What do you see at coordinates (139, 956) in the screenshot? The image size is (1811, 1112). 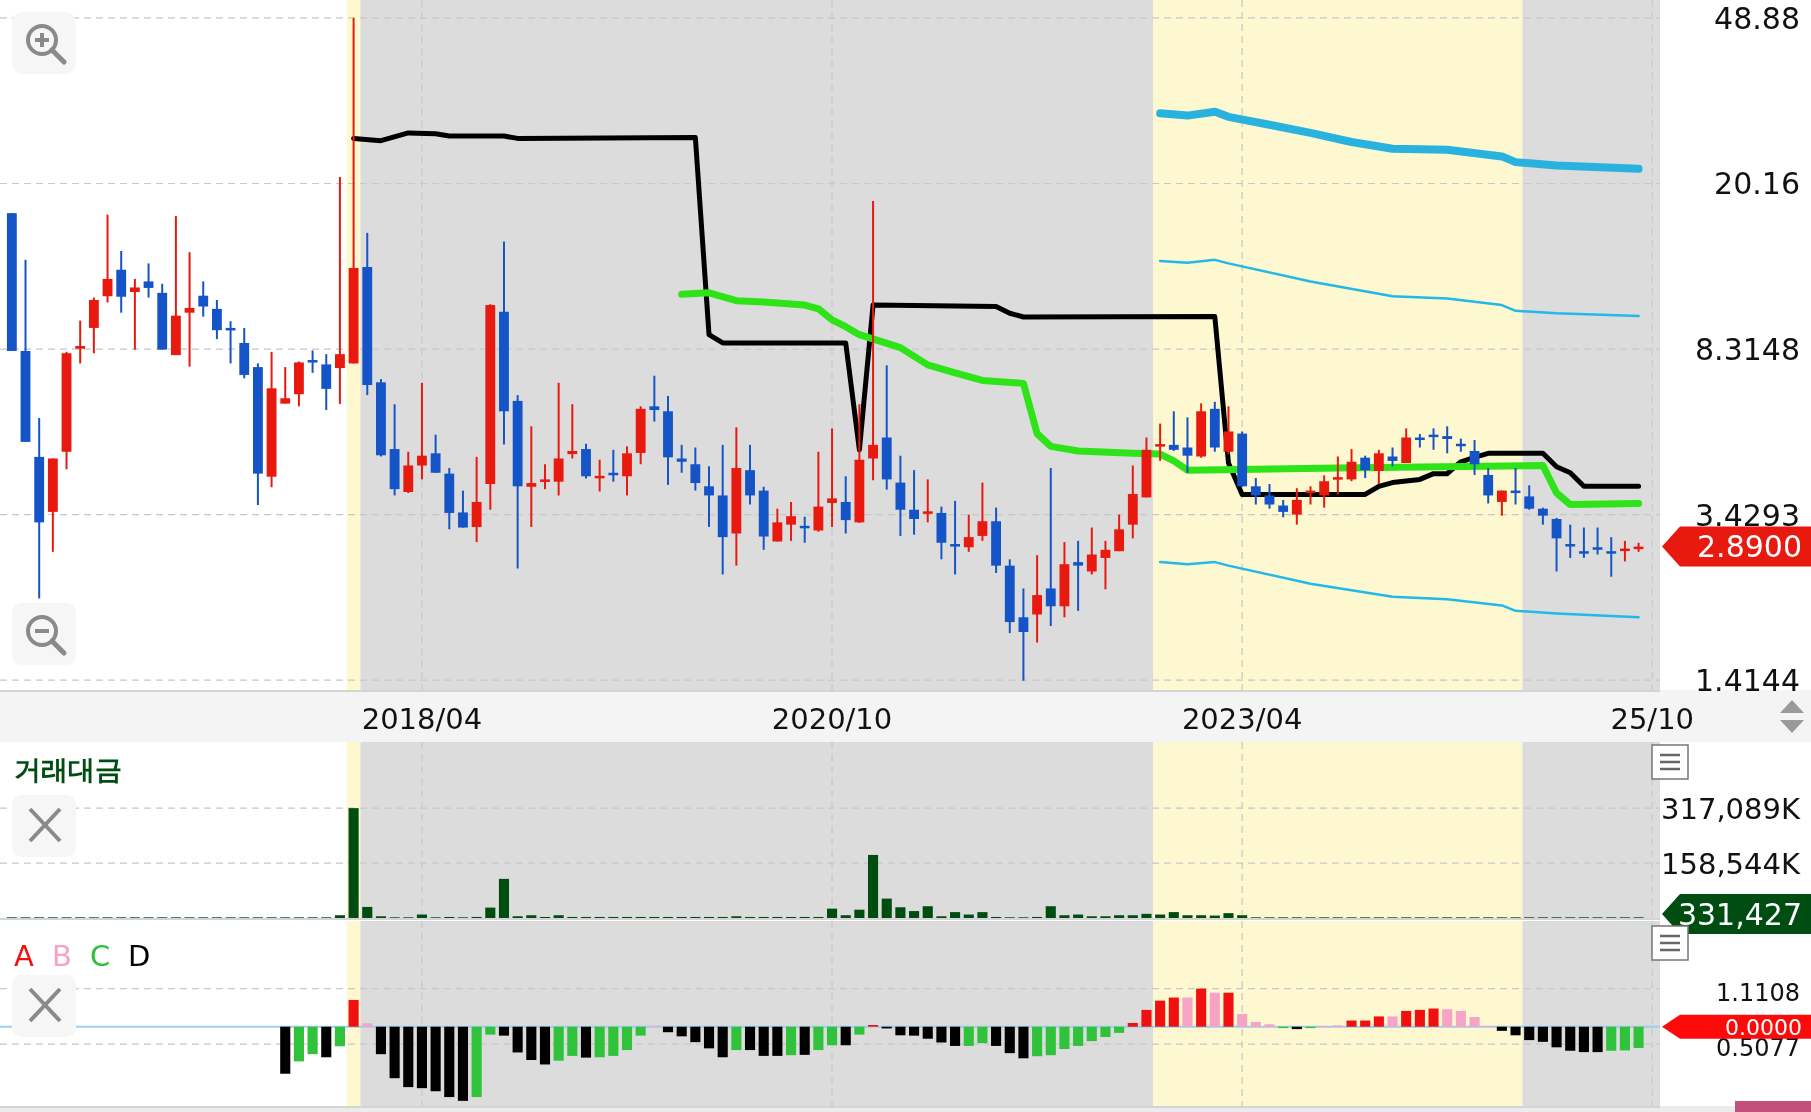 I see `text: D` at bounding box center [139, 956].